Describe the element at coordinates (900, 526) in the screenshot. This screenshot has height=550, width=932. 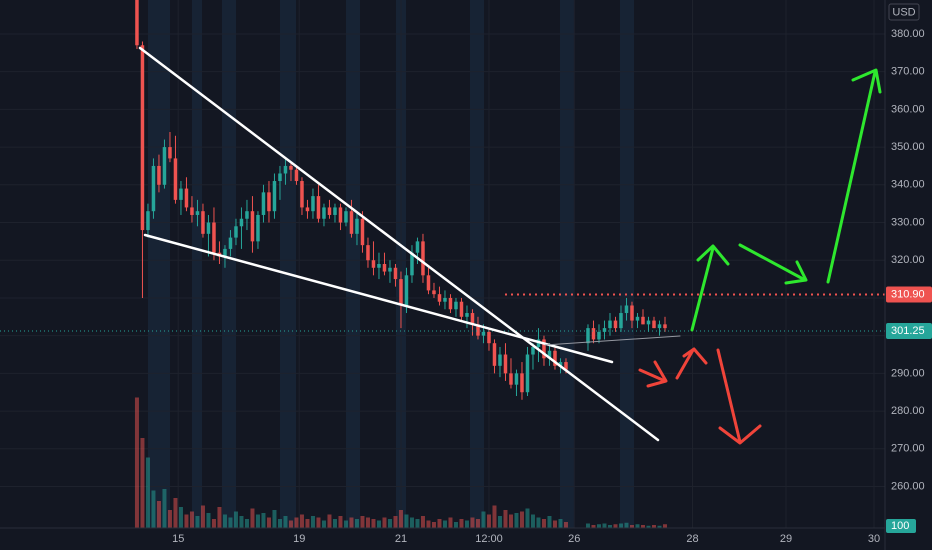
I see `volume-label: 100` at that location.